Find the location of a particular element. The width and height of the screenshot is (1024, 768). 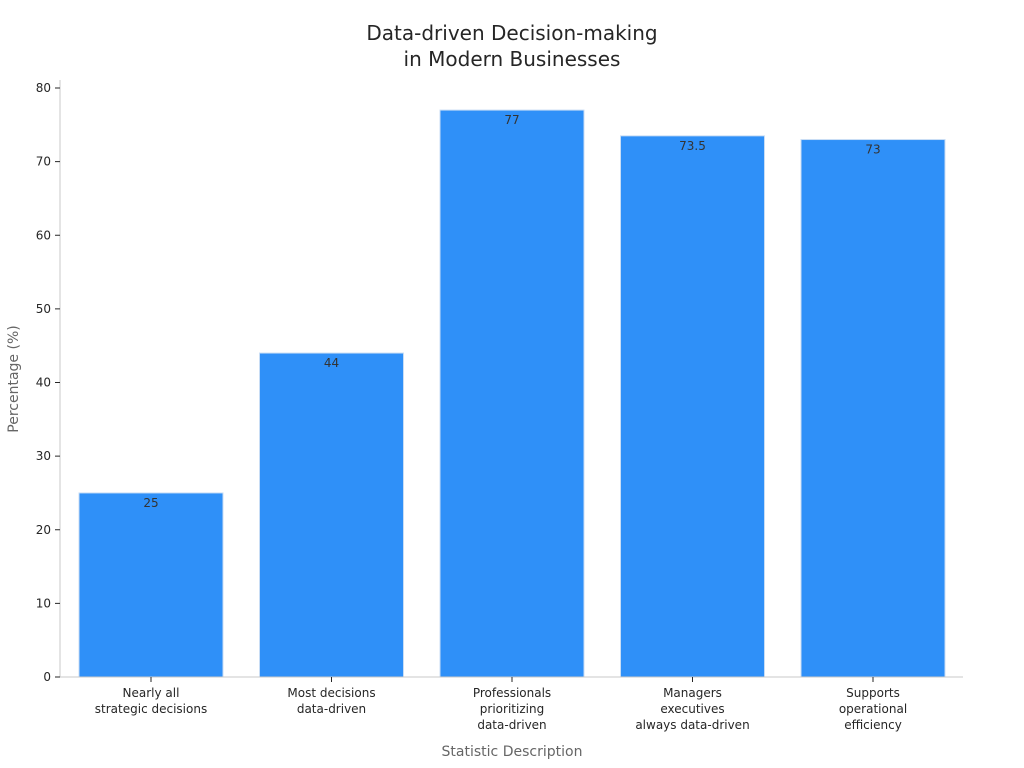

bar-value-label: 73 is located at coordinates (872, 150).